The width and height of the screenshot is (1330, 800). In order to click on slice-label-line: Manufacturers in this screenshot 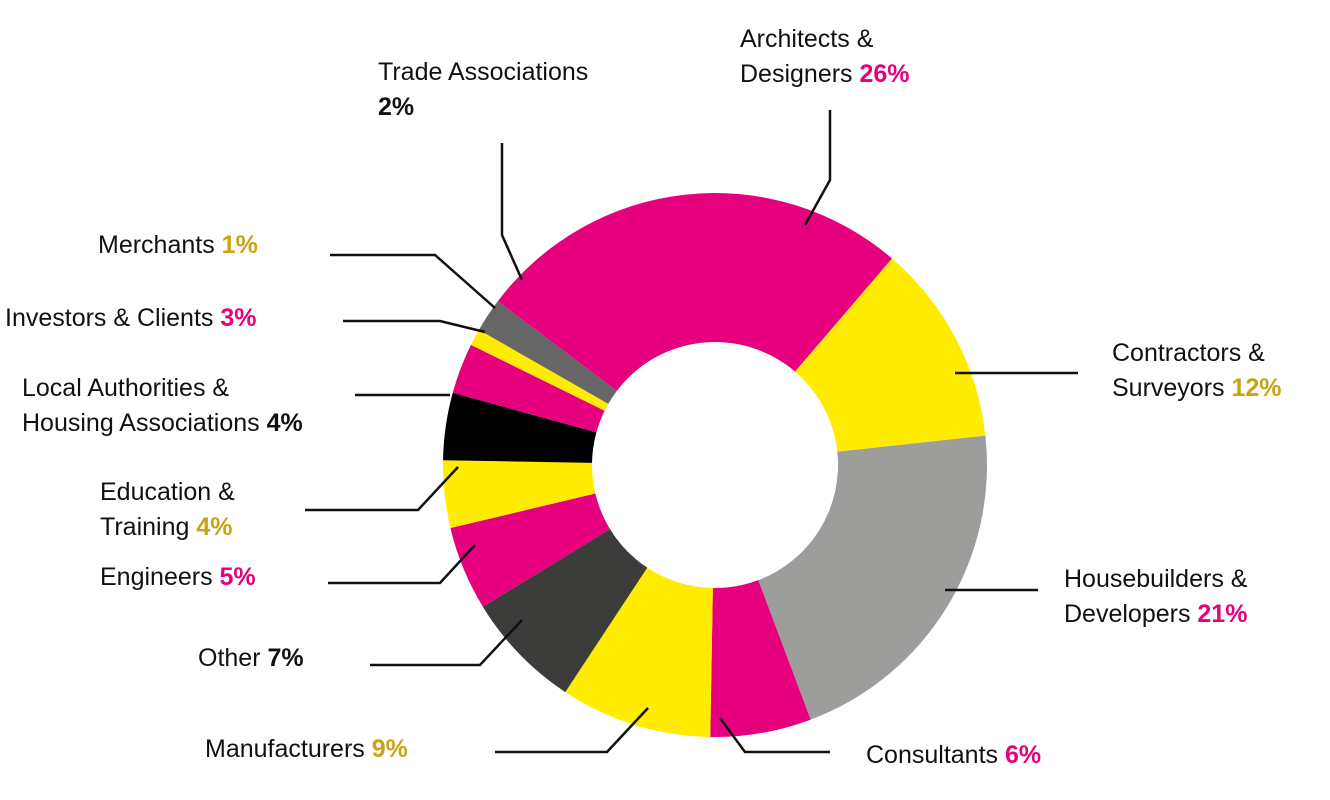, I will do `click(288, 749)`.